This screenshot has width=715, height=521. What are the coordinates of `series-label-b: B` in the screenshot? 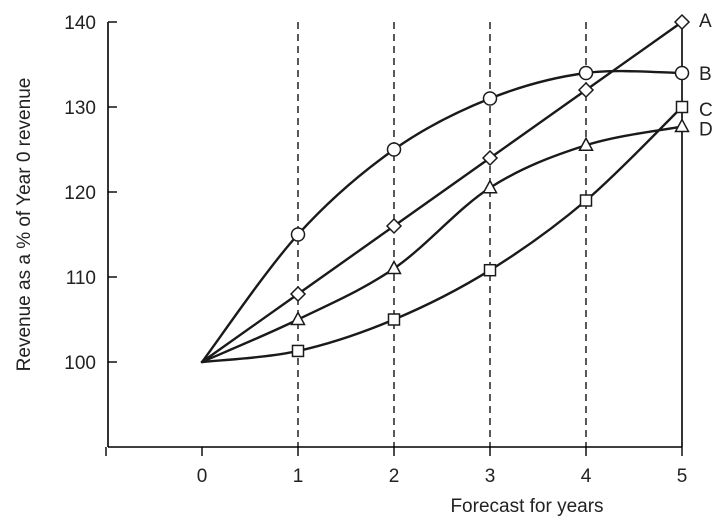 It's located at (705, 74).